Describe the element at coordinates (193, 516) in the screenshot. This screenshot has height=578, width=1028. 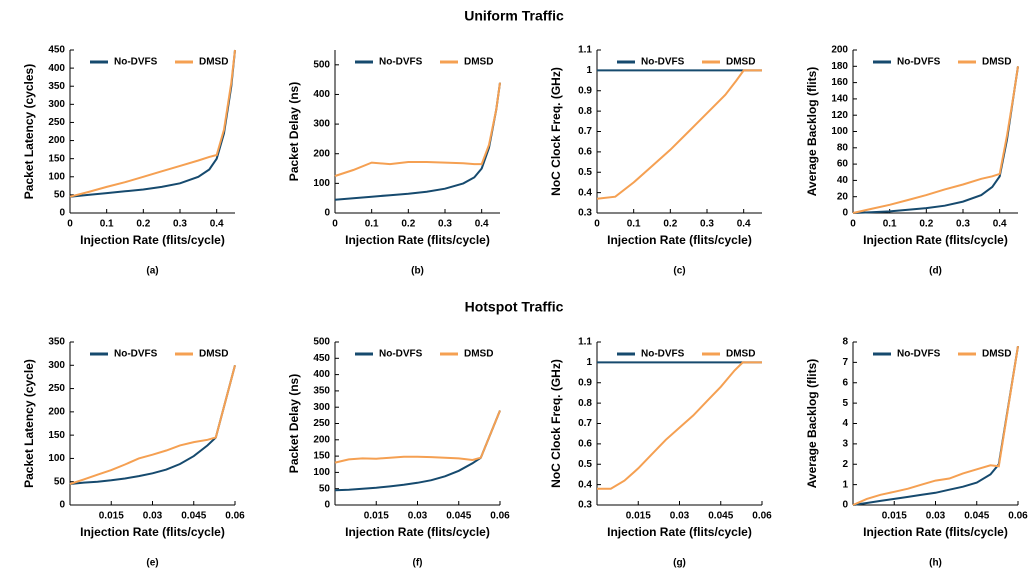
I see `x-tick-label: 0.045` at that location.